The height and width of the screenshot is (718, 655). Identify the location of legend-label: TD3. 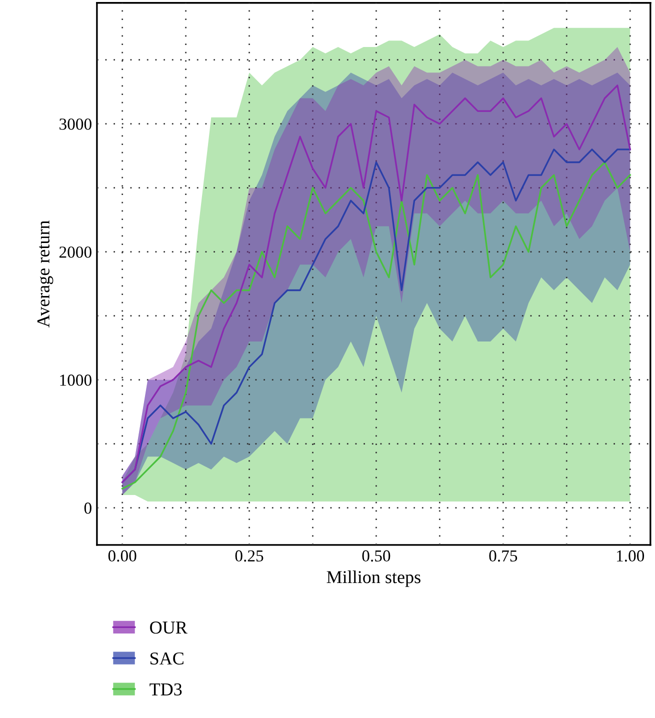
(166, 689).